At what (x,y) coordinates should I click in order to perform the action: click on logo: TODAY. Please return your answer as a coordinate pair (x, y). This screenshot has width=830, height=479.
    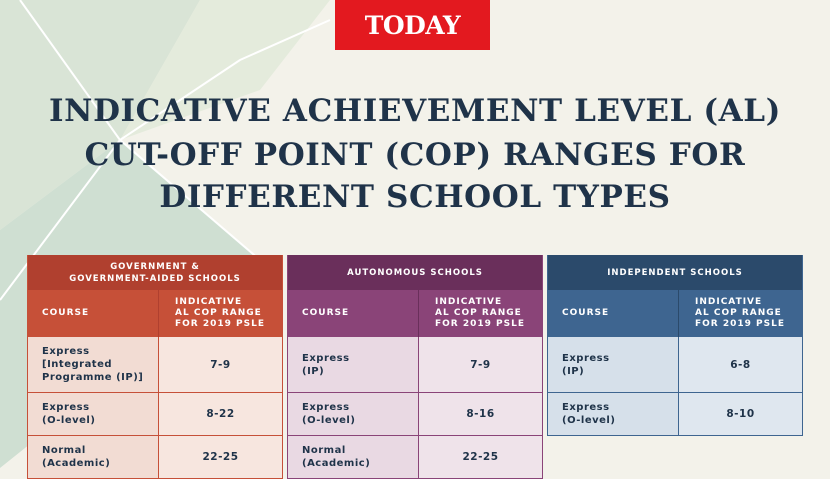
    Looking at the image, I should click on (412, 25).